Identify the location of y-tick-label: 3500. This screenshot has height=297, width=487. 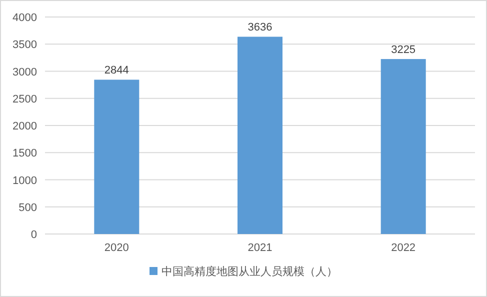
(24, 45).